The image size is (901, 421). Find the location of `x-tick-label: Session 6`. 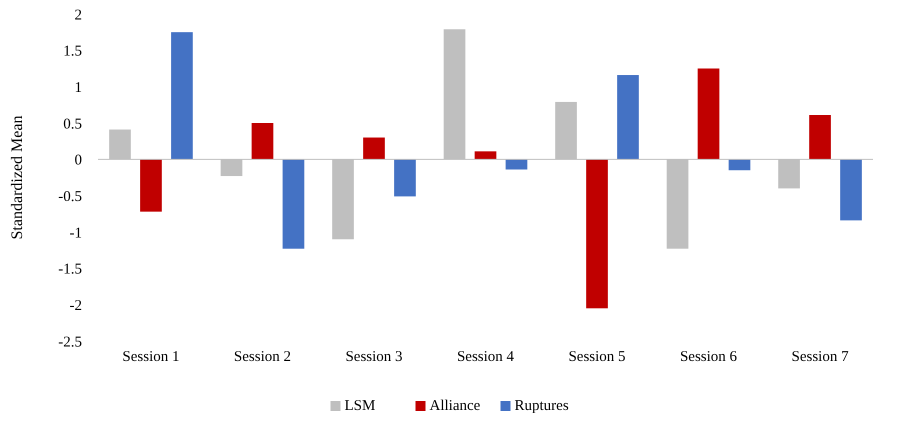

x-tick-label: Session 6 is located at coordinates (709, 357).